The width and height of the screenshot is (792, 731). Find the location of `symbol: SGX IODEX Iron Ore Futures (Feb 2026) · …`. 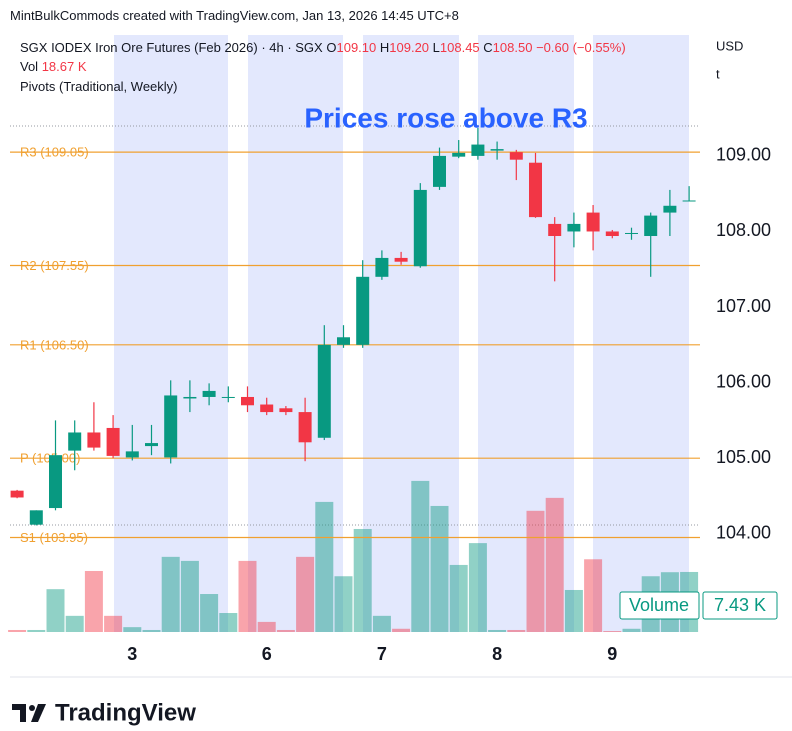

symbol: SGX IODEX Iron Ore Futures (Feb 2026) · … is located at coordinates (171, 47).